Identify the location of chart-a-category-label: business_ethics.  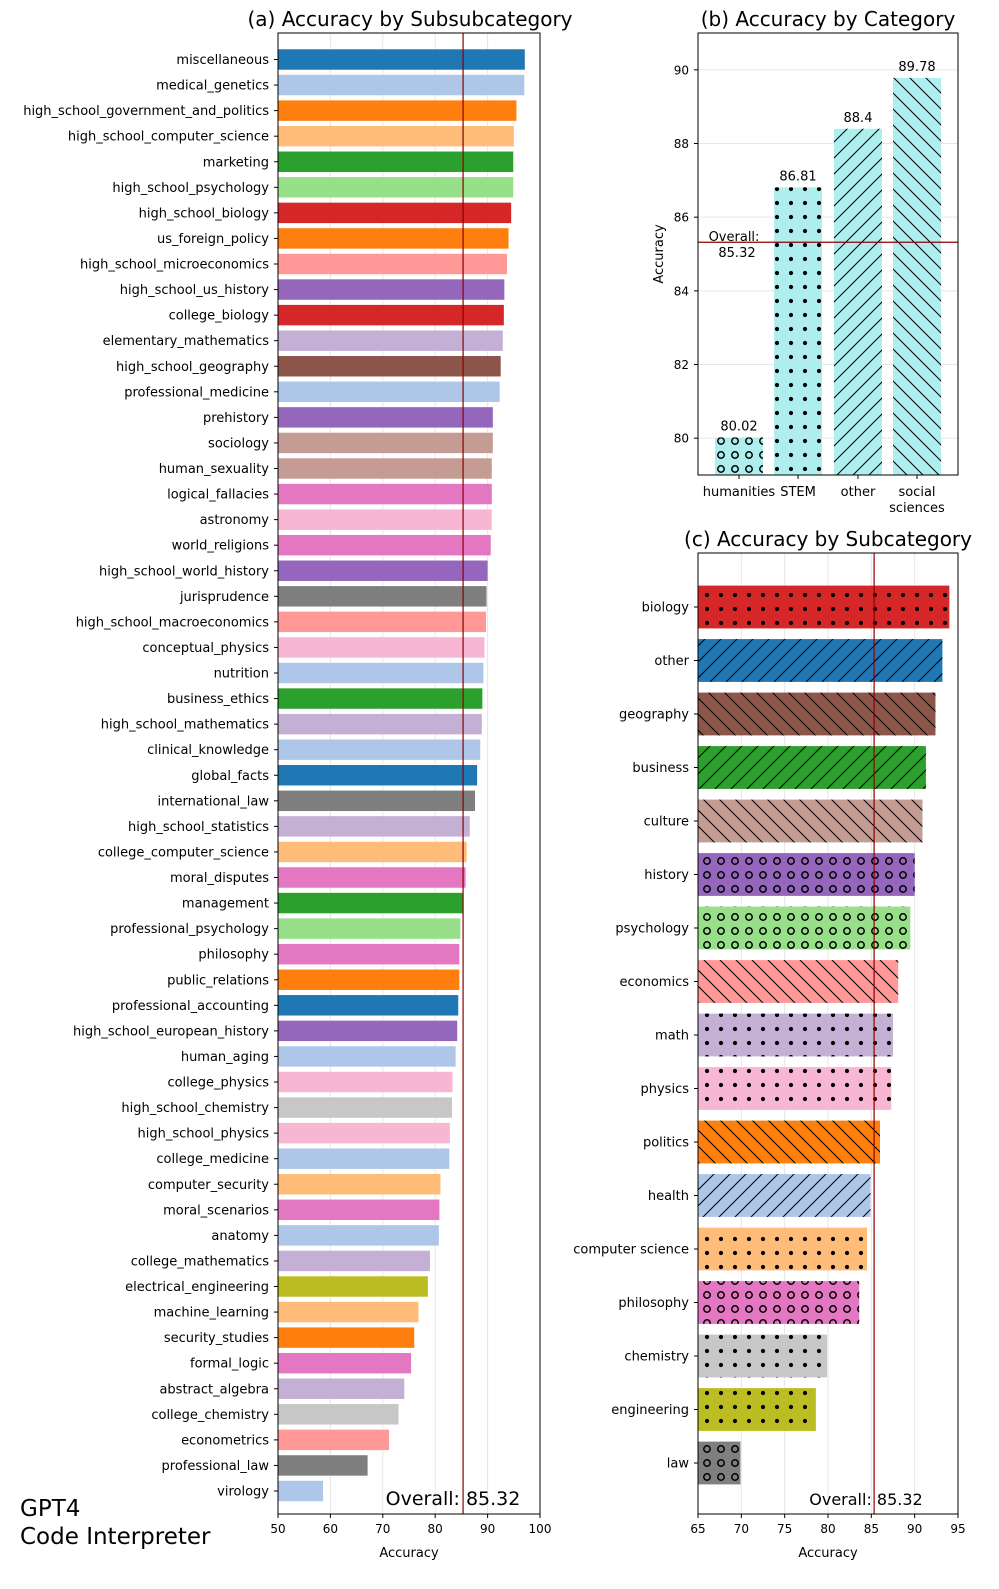
(218, 699).